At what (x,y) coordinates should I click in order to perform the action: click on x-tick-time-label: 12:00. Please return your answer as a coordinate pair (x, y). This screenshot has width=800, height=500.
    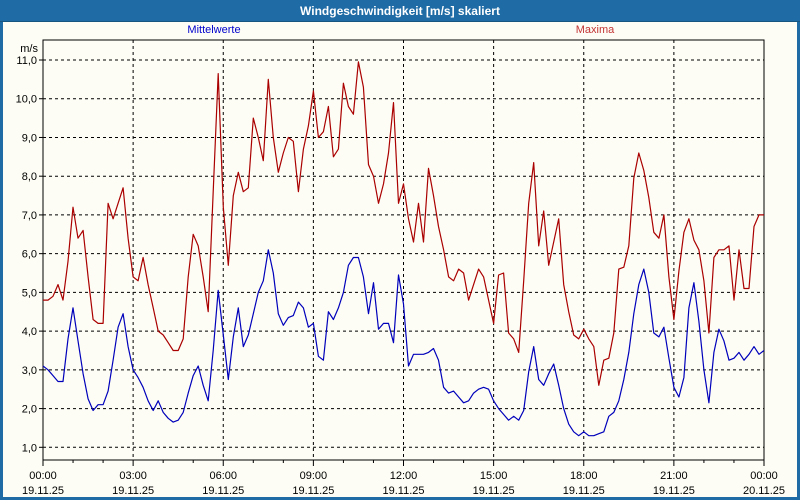
    Looking at the image, I should click on (404, 476).